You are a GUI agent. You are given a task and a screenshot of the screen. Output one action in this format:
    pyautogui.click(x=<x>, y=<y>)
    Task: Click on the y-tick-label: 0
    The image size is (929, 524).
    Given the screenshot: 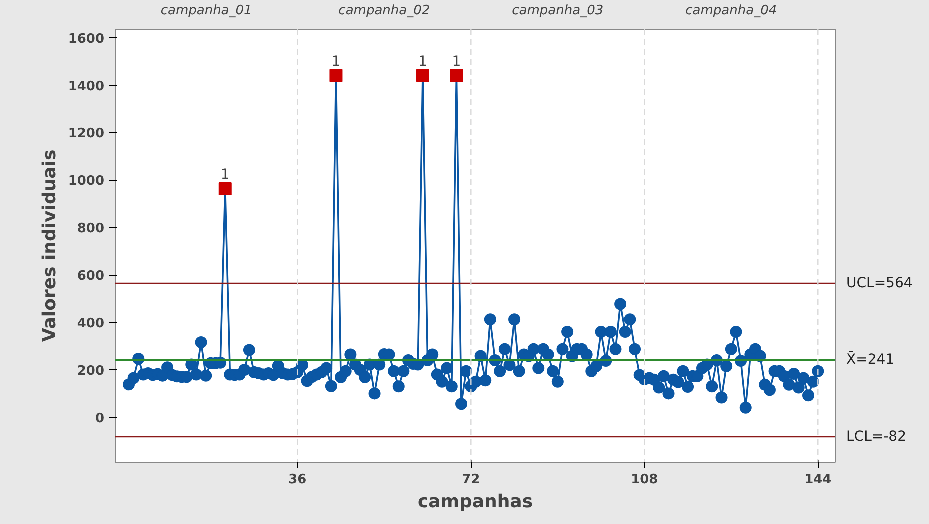 What is the action you would take?
    pyautogui.click(x=99, y=418)
    